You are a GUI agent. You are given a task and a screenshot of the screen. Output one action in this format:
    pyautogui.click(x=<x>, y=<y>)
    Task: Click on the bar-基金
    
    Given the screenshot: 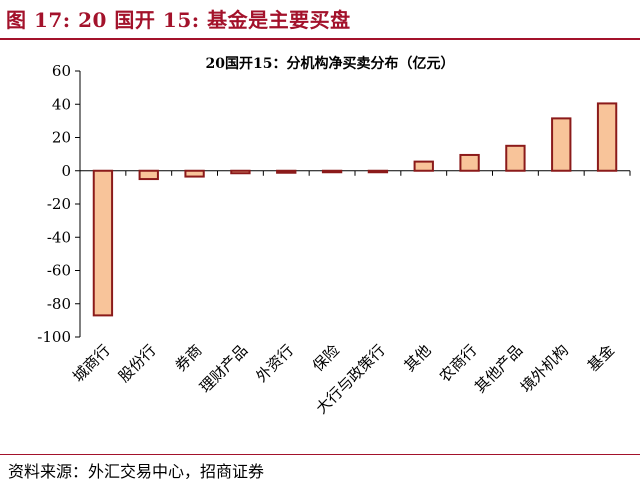 What is the action you would take?
    pyautogui.click(x=607, y=137)
    